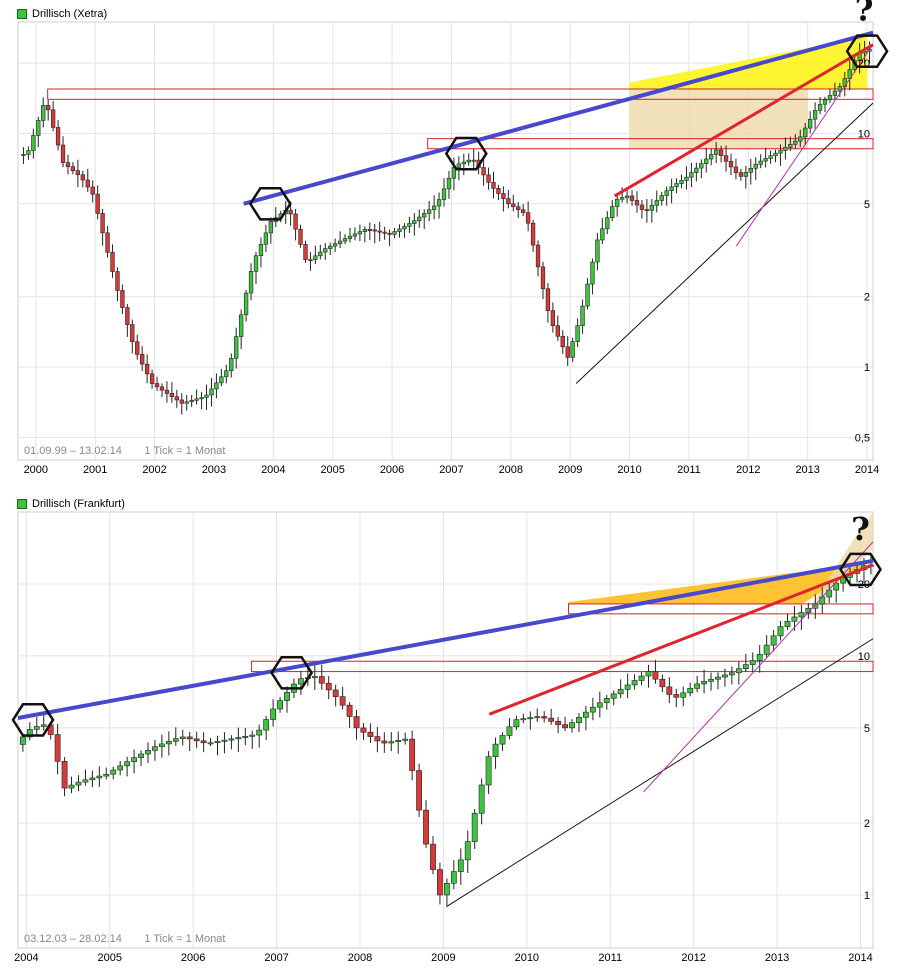 This screenshot has height=977, width=919. What do you see at coordinates (73, 939) in the screenshot?
I see `date-range-label: 03.12.03 – 28.02.14` at bounding box center [73, 939].